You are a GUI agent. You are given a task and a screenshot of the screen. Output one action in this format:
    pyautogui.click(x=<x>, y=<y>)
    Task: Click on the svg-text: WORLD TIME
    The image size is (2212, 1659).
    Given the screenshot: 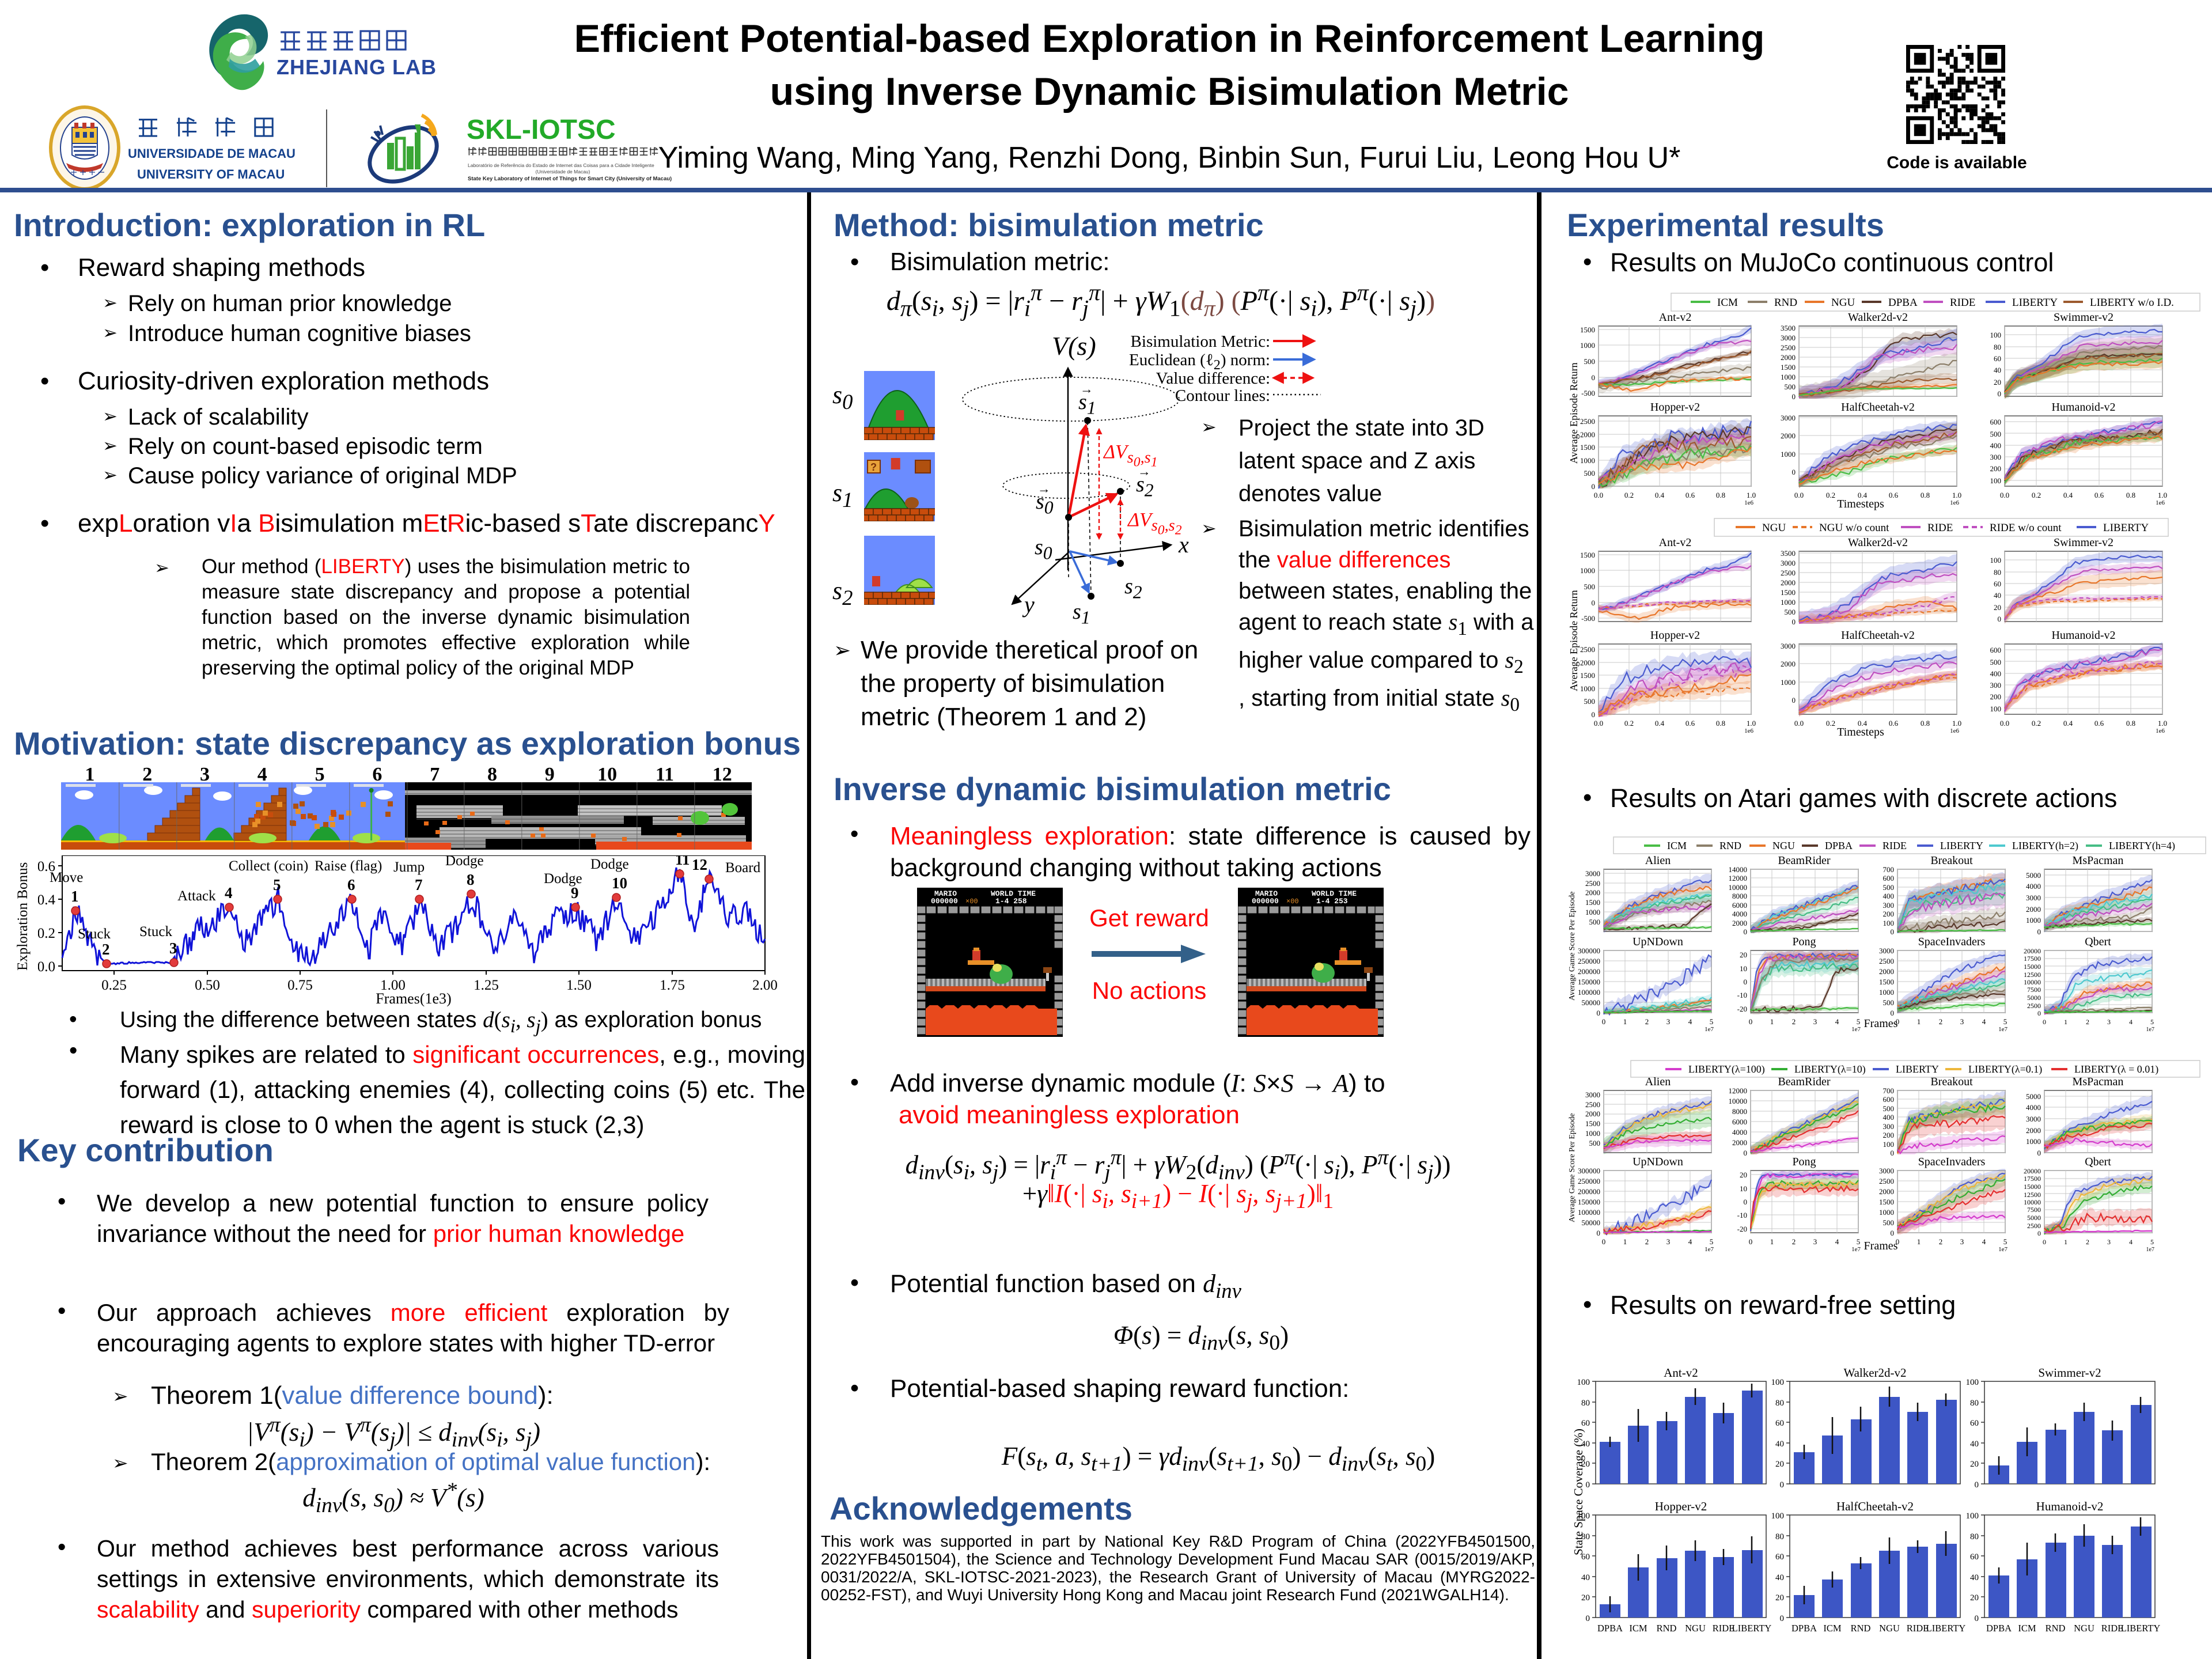 What is the action you would take?
    pyautogui.click(x=1334, y=893)
    